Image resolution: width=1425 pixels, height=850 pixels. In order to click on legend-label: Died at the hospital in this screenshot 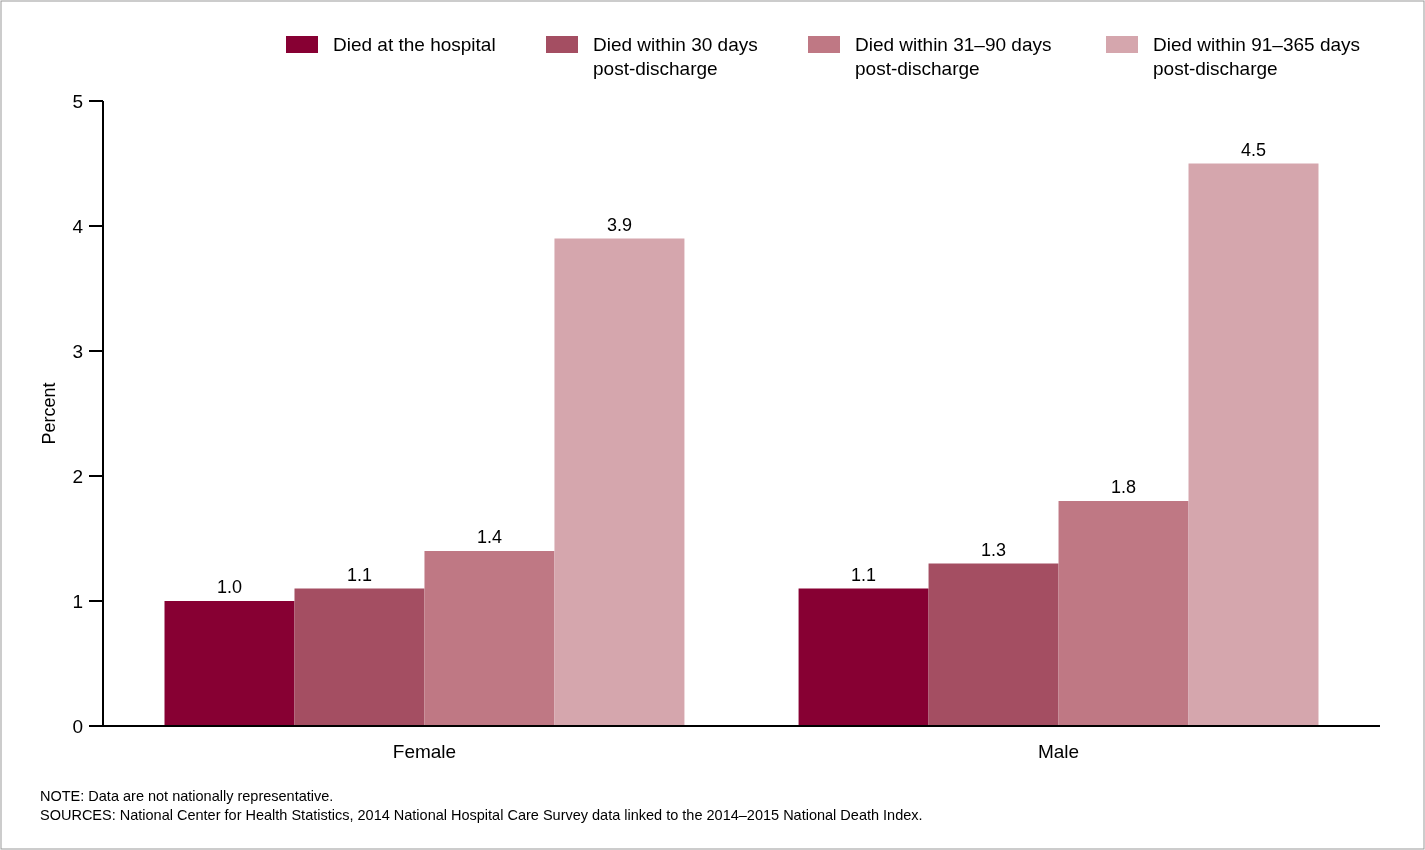, I will do `click(414, 44)`.